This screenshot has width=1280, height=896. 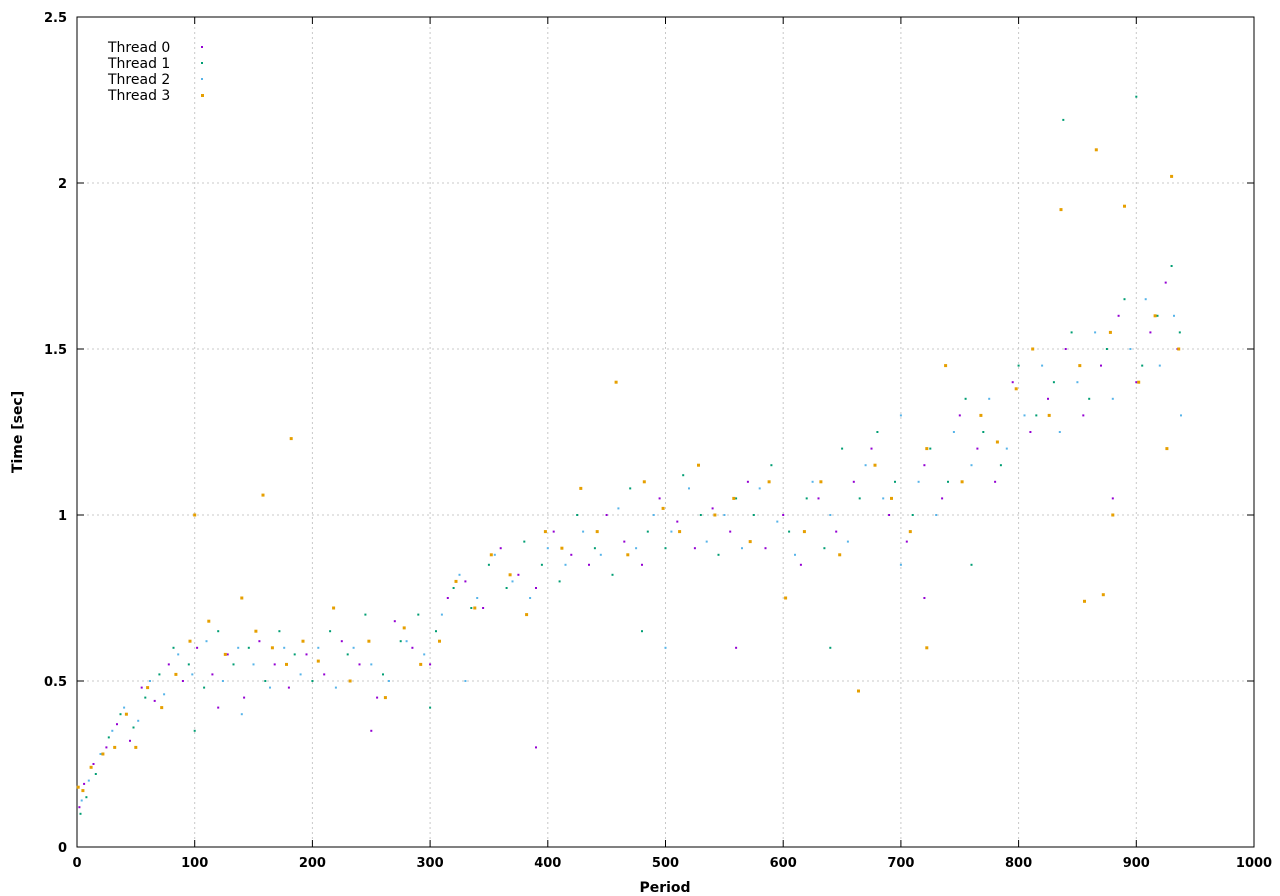 What do you see at coordinates (665, 863) in the screenshot?
I see `x-tick-label: 500` at bounding box center [665, 863].